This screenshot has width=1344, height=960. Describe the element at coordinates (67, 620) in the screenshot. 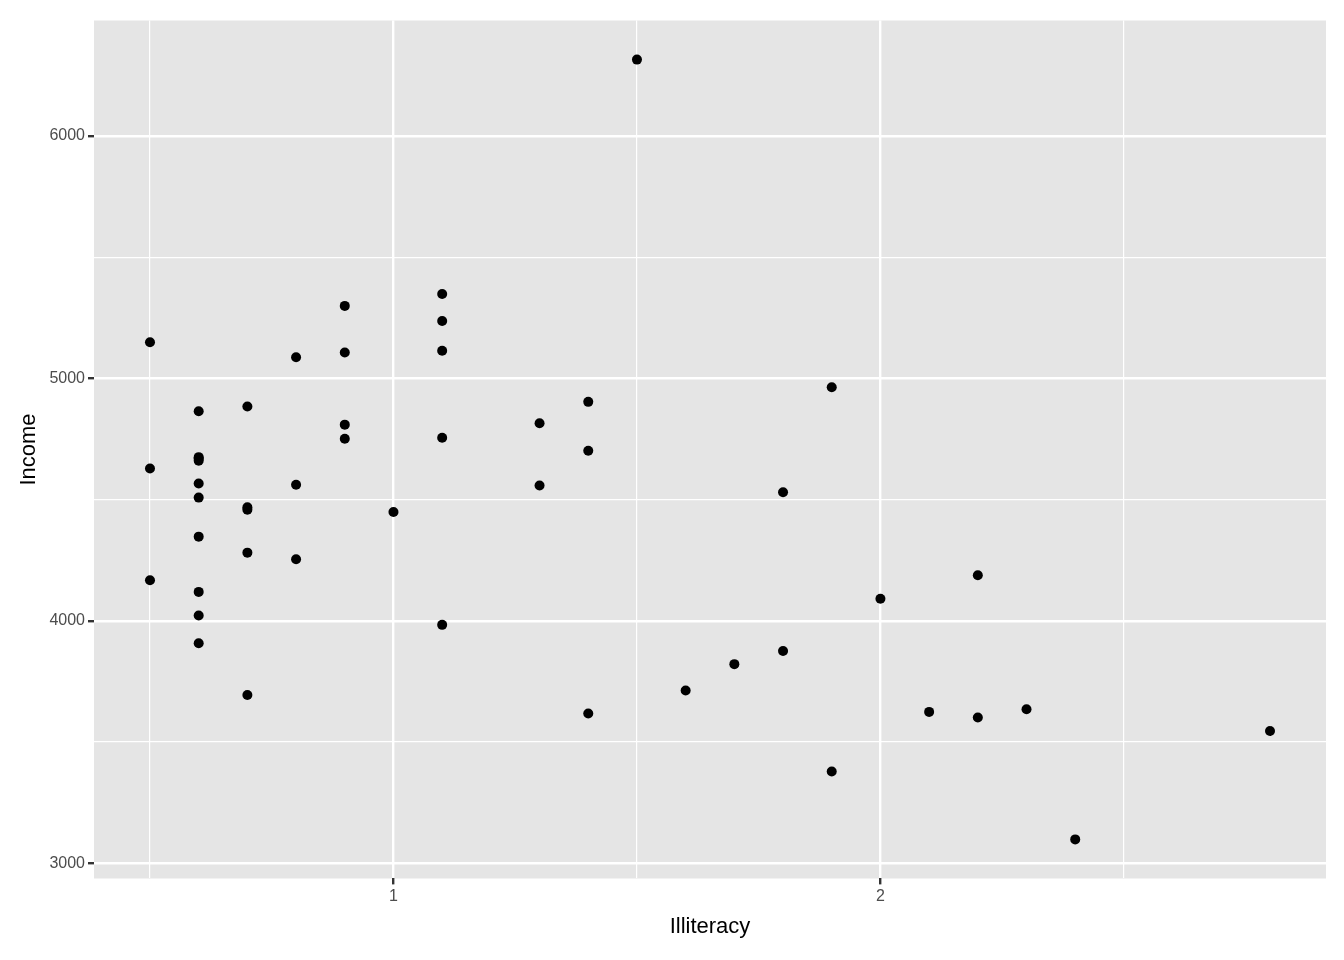

I see `y-tick-label: 4000` at that location.